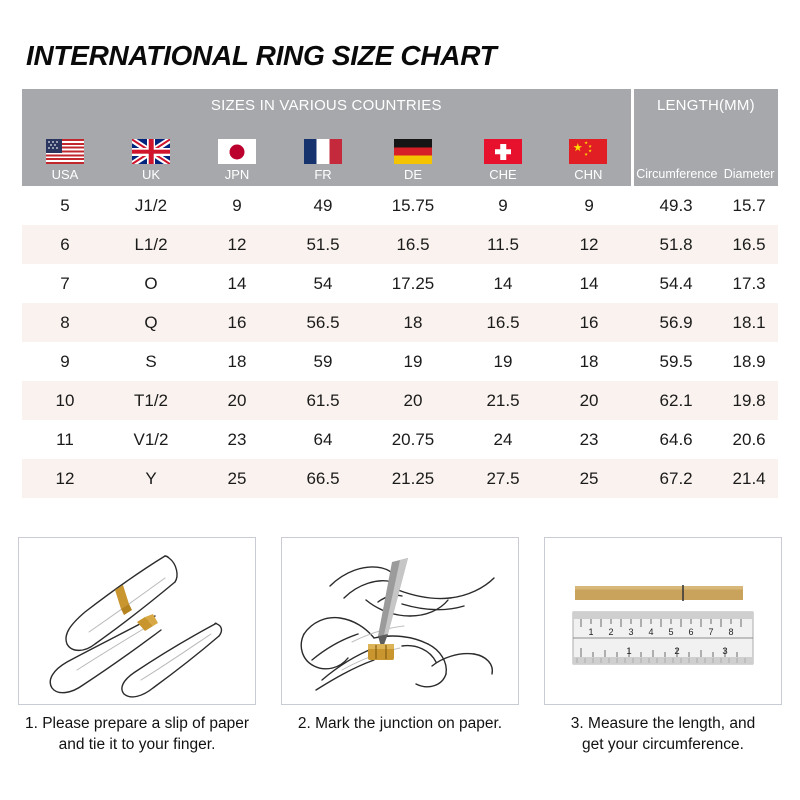  I want to click on column-header-jpn: JPN, so click(237, 153).